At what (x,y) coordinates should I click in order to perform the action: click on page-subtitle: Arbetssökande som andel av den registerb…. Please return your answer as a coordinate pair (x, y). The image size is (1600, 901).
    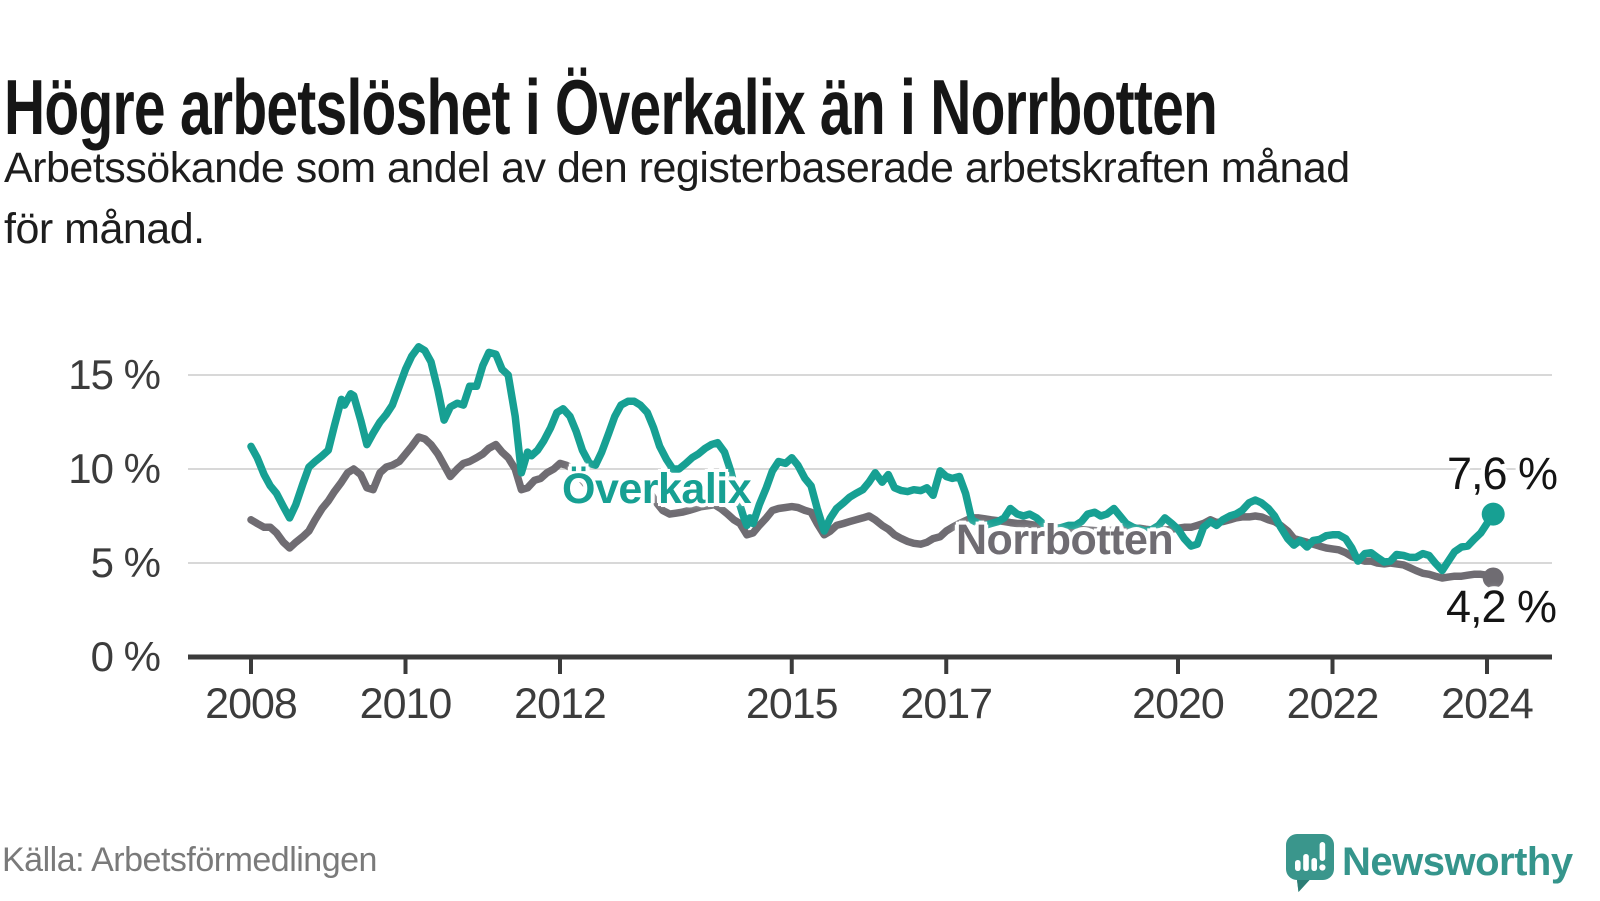
    Looking at the image, I should click on (784, 199).